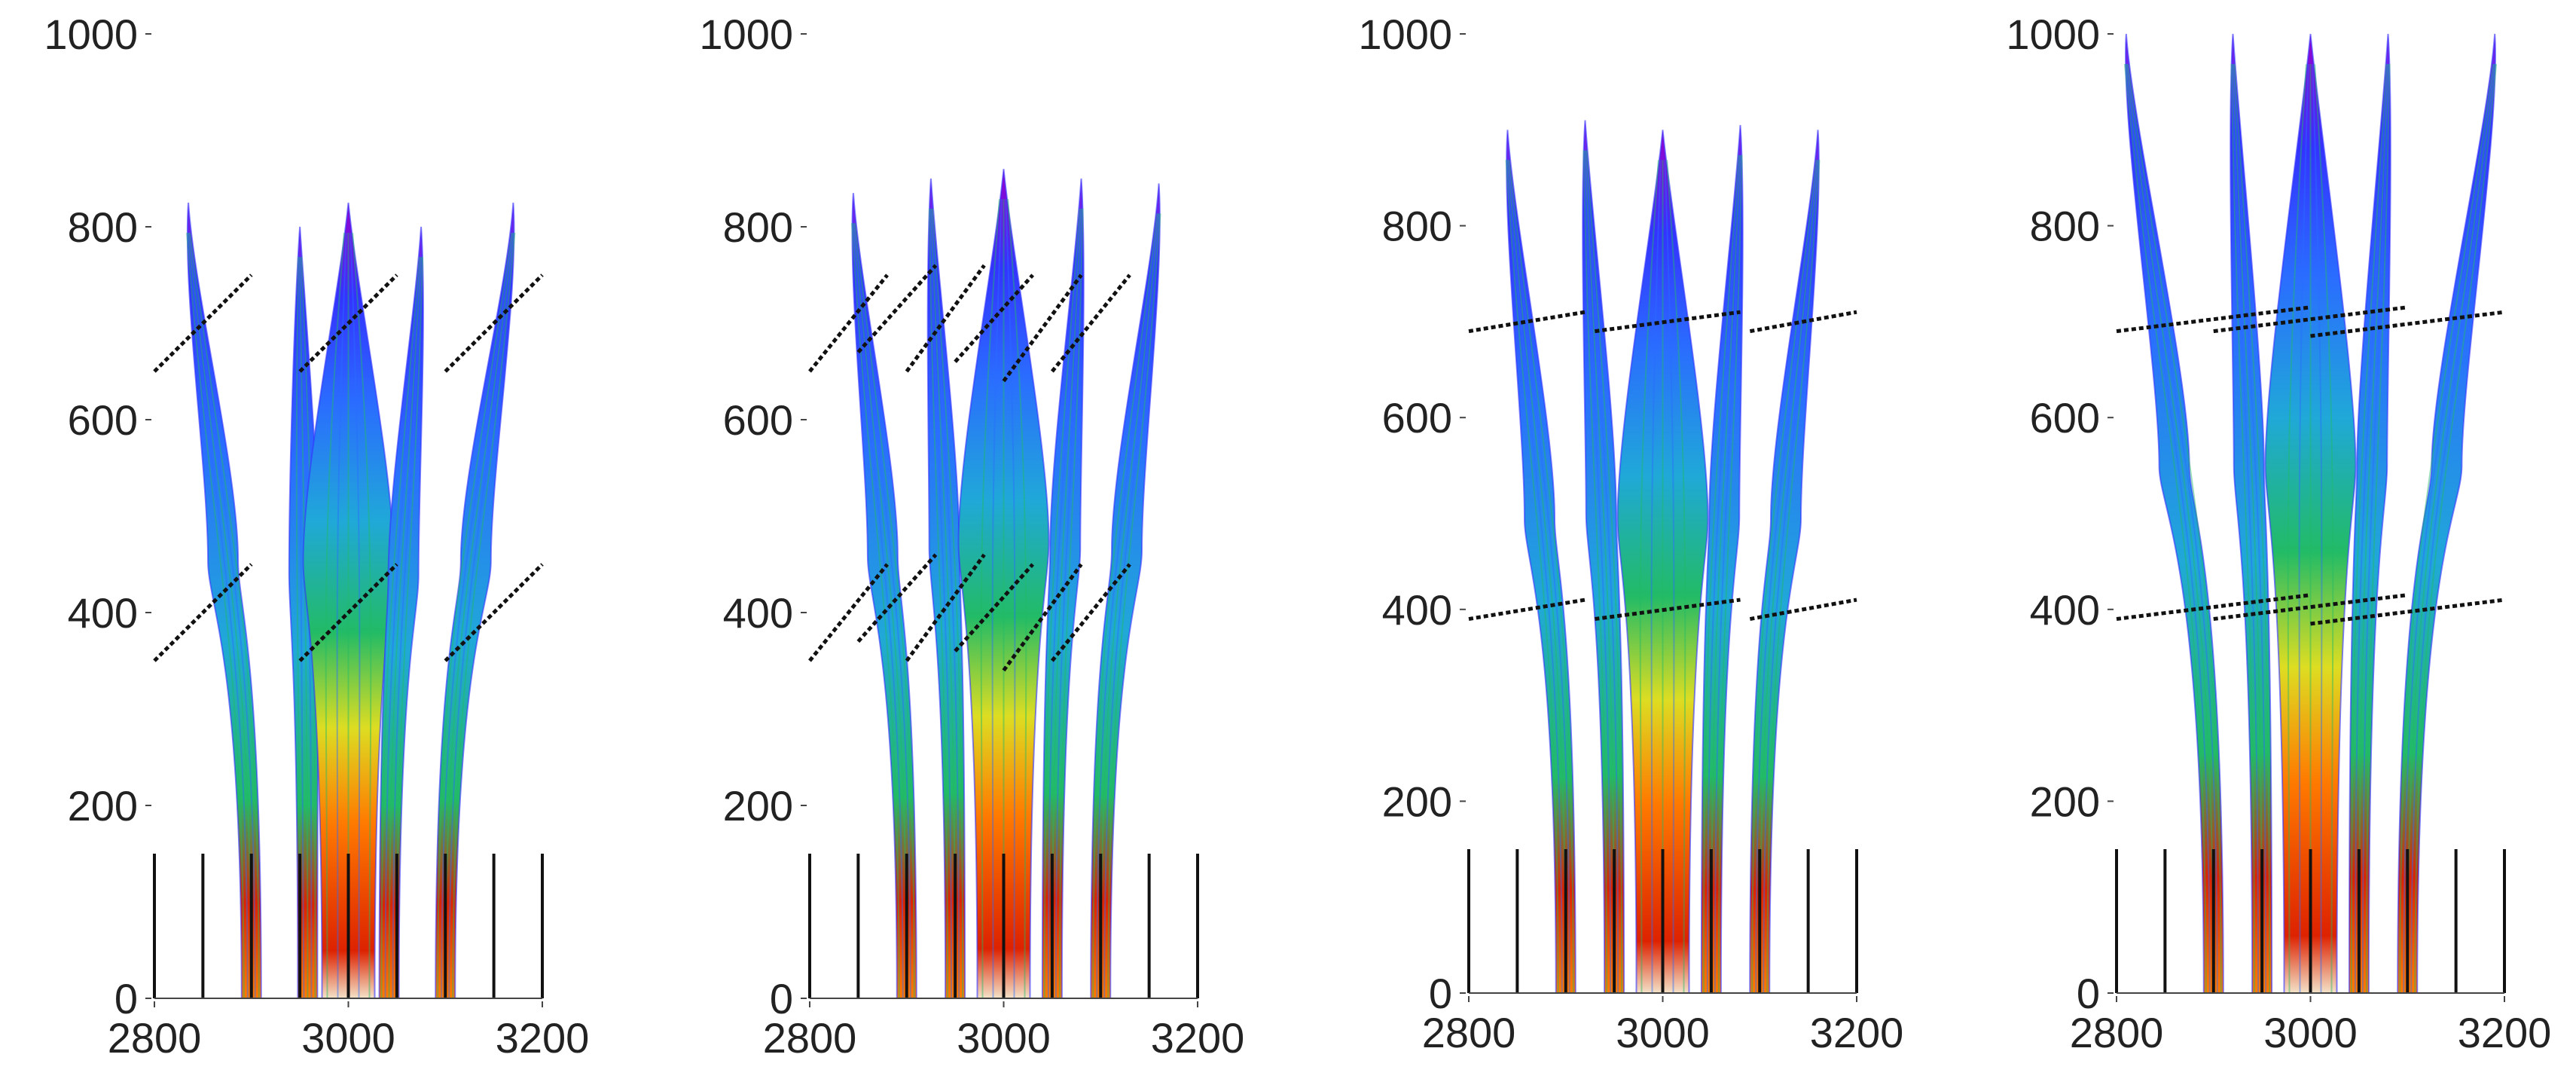 The height and width of the screenshot is (1091, 2576). What do you see at coordinates (2065, 226) in the screenshot?
I see `y-tick-label: 800` at bounding box center [2065, 226].